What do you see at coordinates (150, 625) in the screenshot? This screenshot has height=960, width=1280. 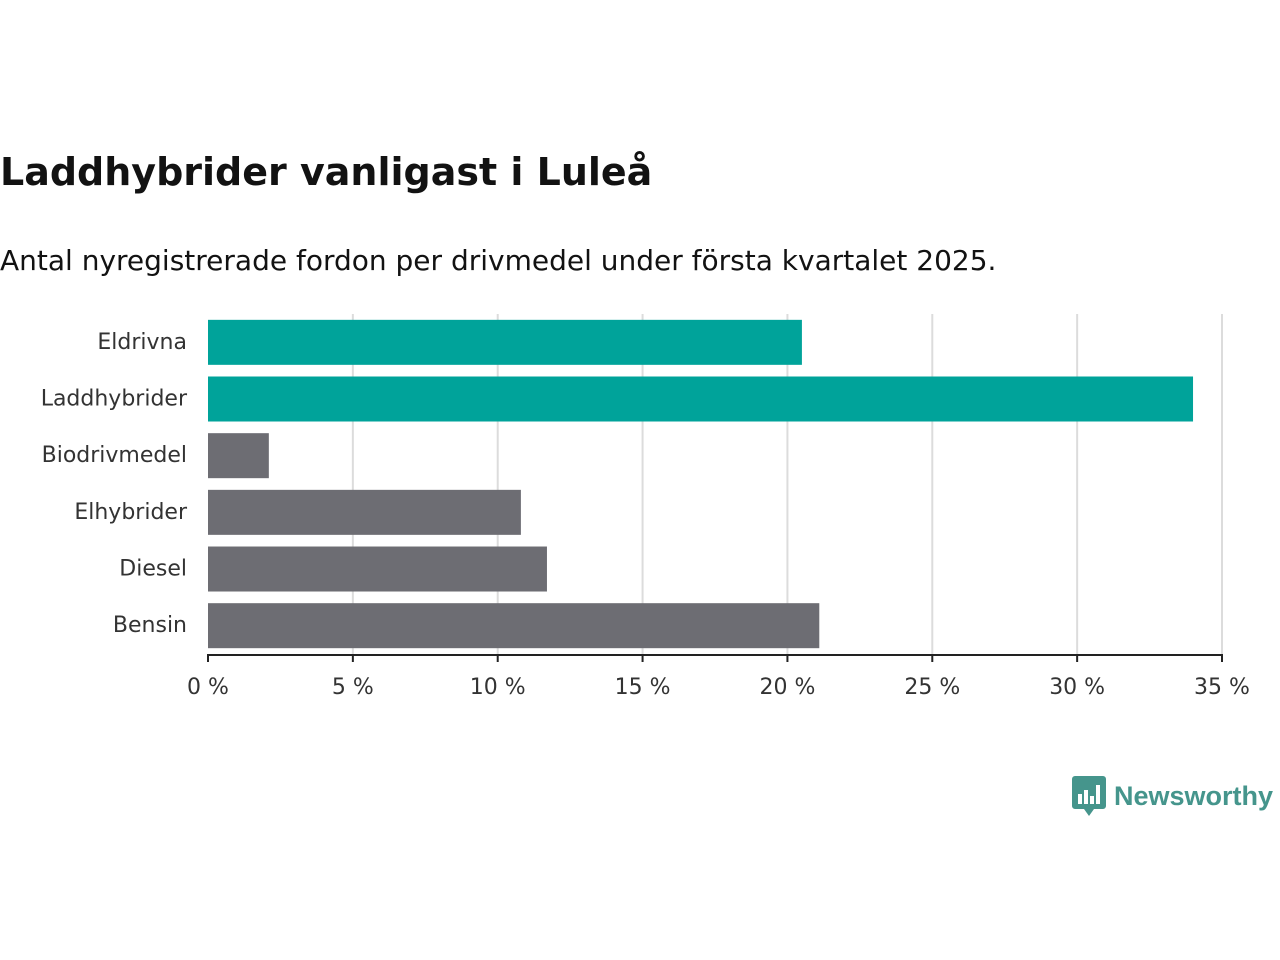 I see `category-label: Bensin` at bounding box center [150, 625].